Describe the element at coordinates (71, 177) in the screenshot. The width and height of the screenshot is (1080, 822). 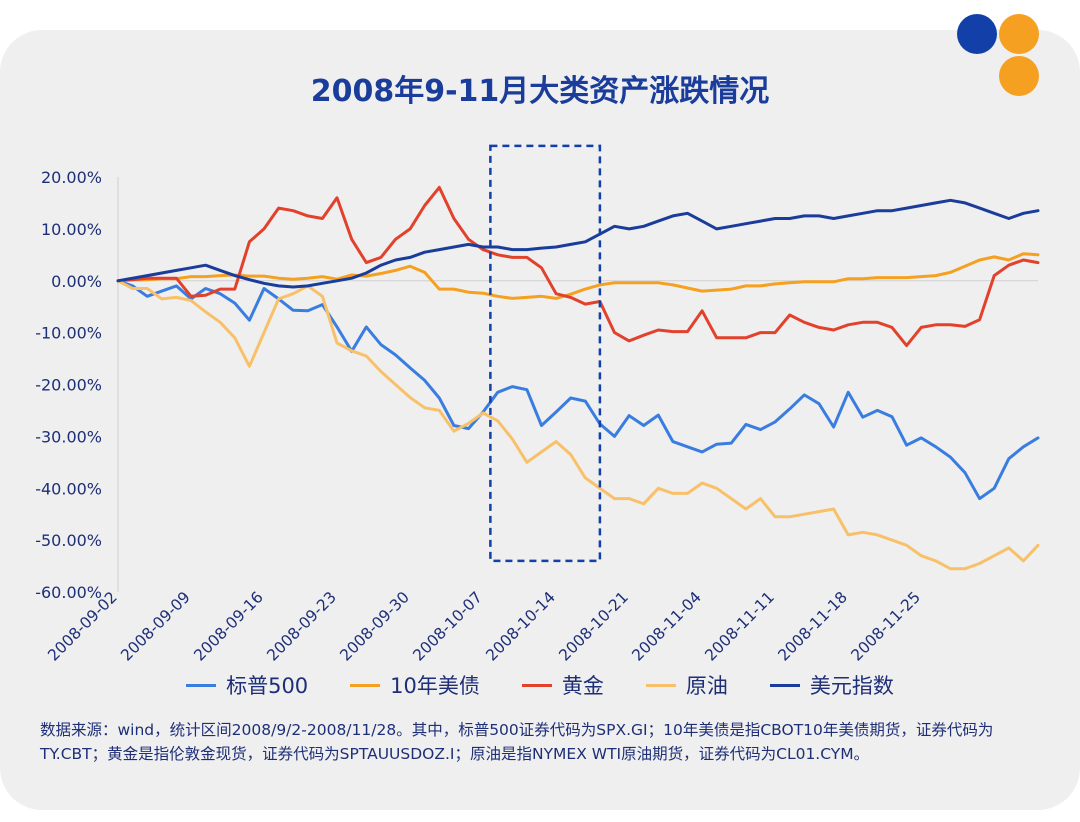
I see `y-tick-label: 20.00%` at that location.